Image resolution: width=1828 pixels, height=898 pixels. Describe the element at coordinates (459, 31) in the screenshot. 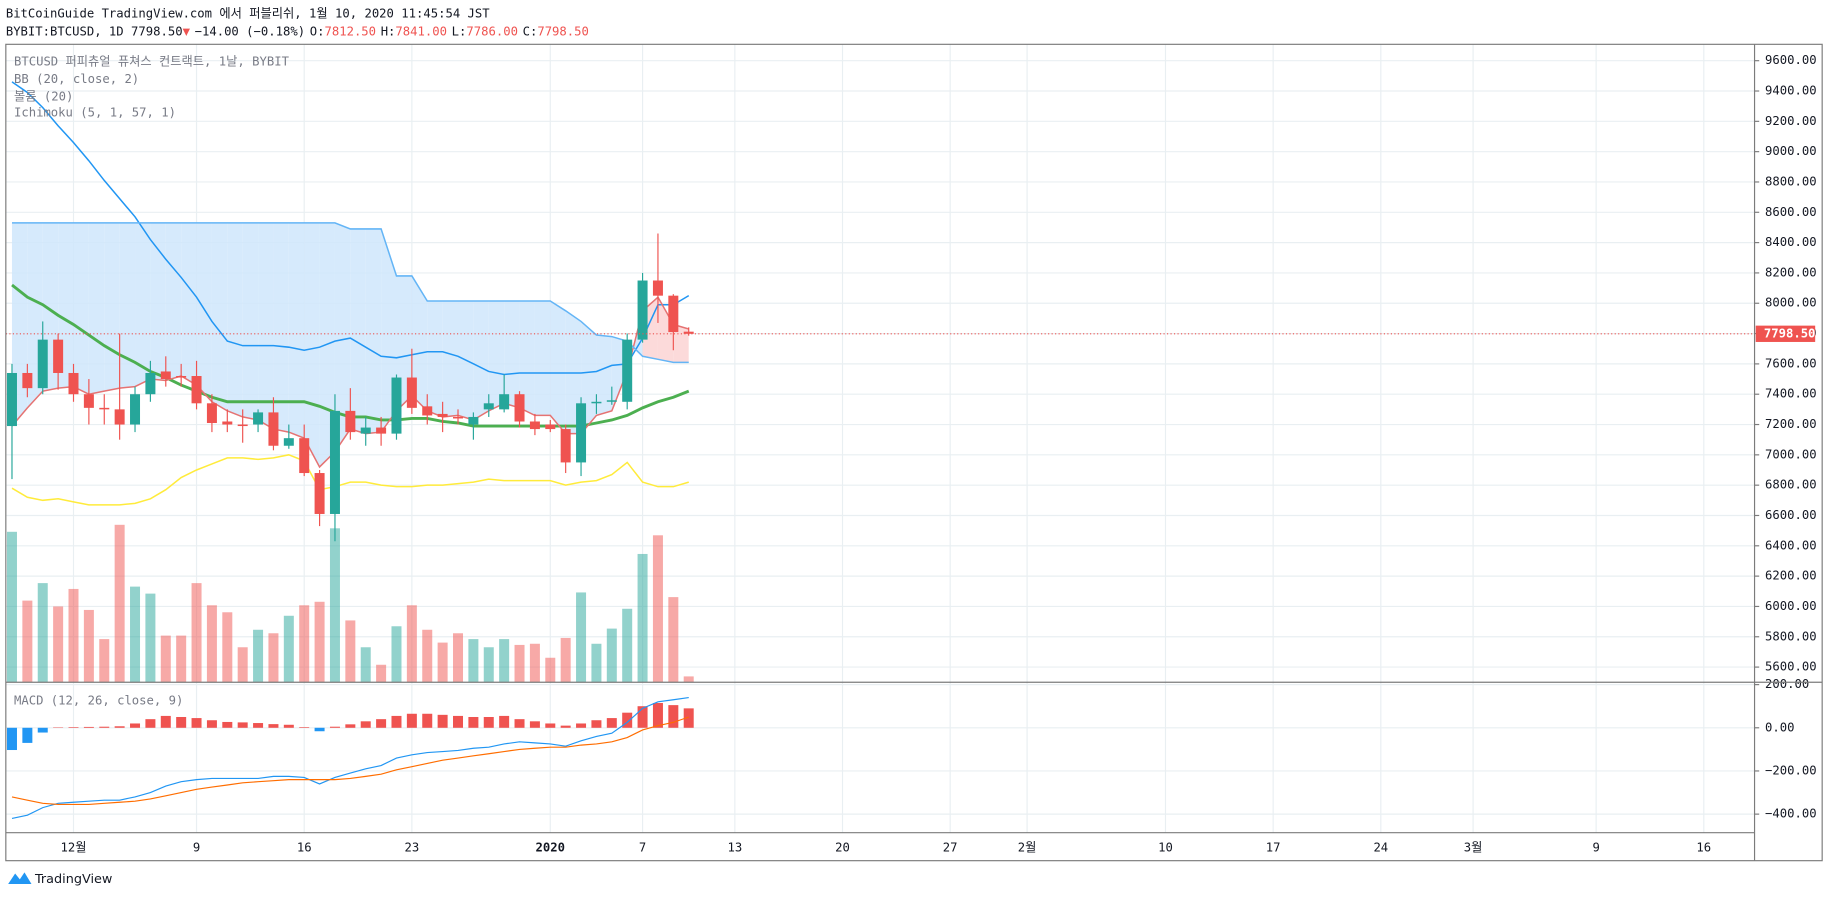

I see `low-label: L:` at that location.